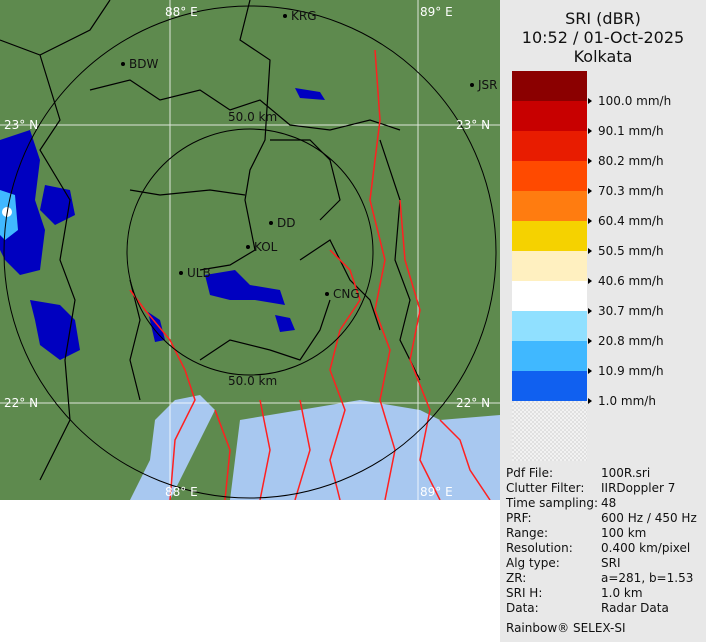 The width and height of the screenshot is (706, 642). Describe the element at coordinates (626, 341) in the screenshot. I see `legend-label: 20.8 mm/h` at that location.